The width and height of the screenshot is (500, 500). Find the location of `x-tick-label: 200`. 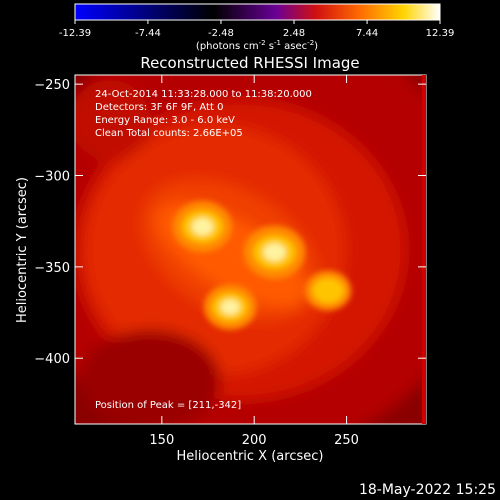

x-tick-label: 200 is located at coordinates (254, 440).